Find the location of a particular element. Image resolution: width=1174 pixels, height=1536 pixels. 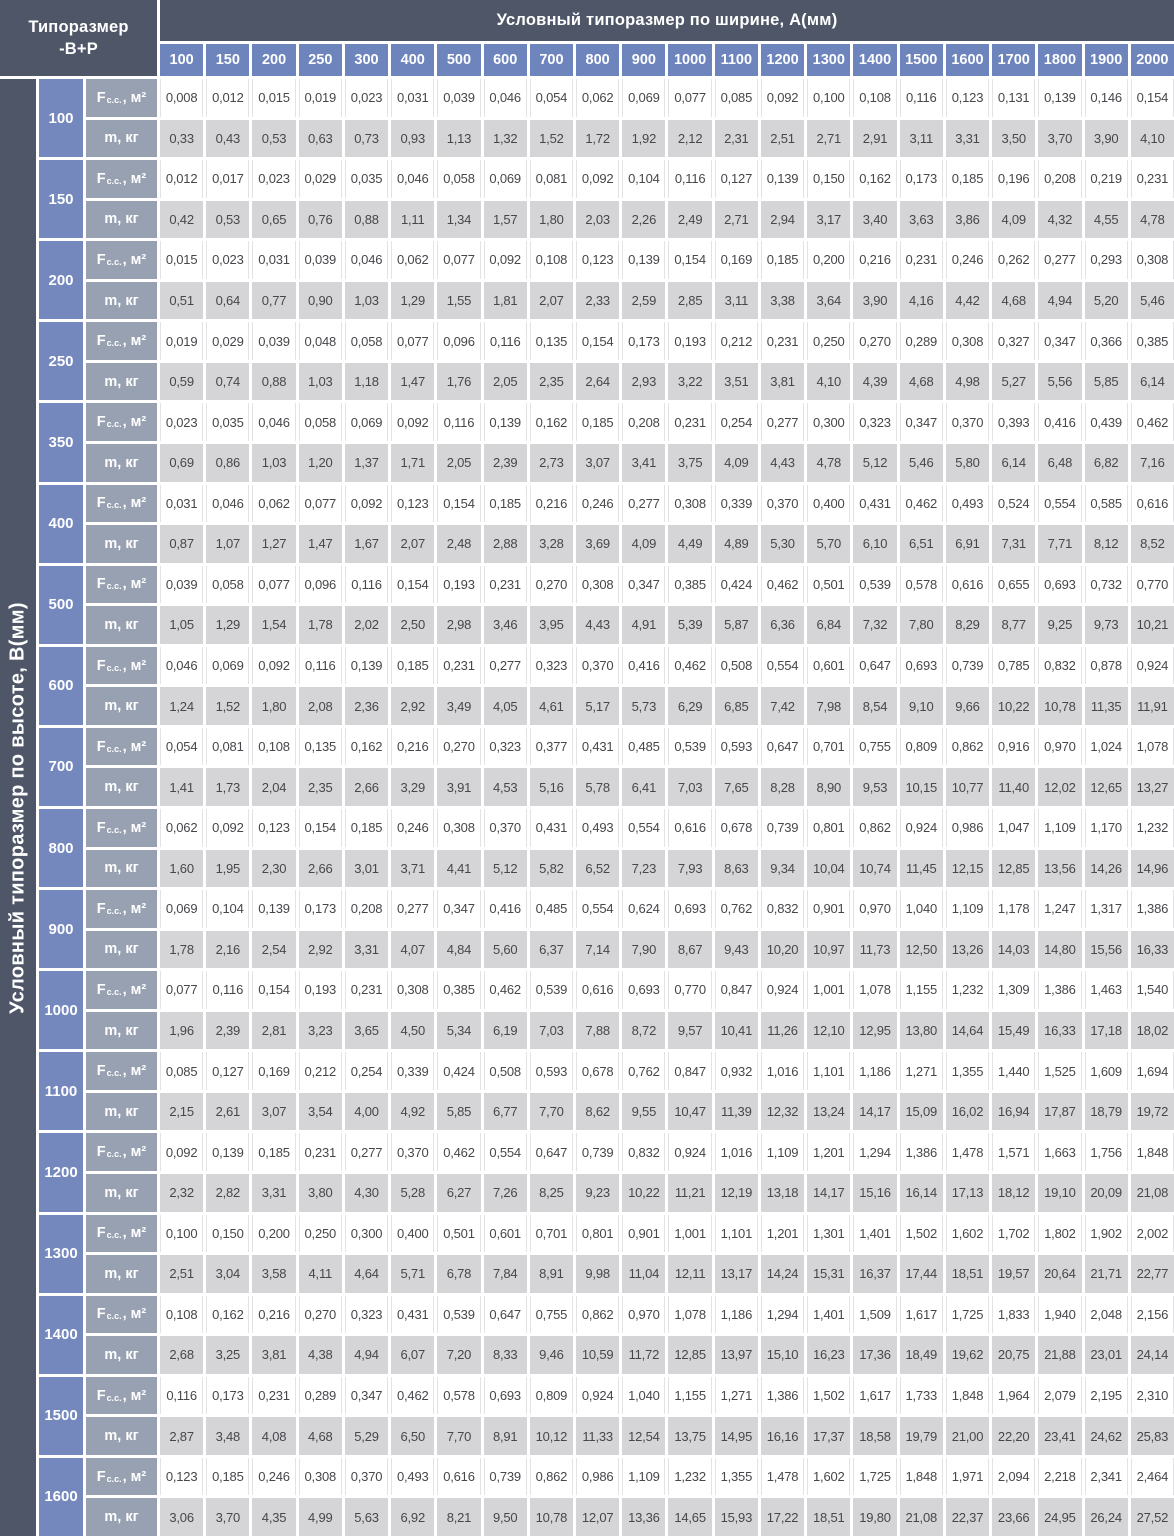

mass-value: 5,16 is located at coordinates (551, 787).